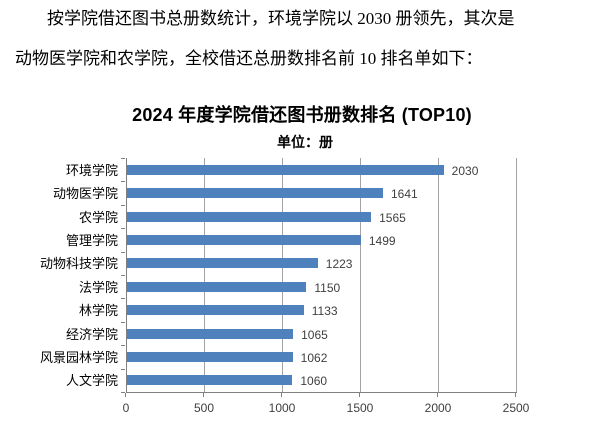 The width and height of the screenshot is (604, 432). What do you see at coordinates (91, 240) in the screenshot?
I see `category-label: 管理学院` at bounding box center [91, 240].